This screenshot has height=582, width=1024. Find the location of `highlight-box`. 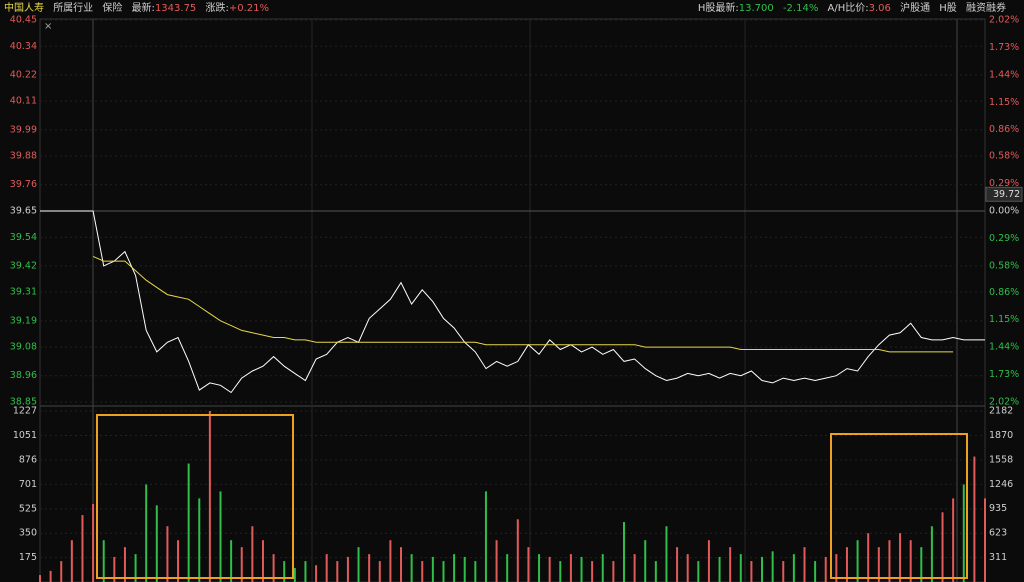

highlight-box is located at coordinates (899, 506).